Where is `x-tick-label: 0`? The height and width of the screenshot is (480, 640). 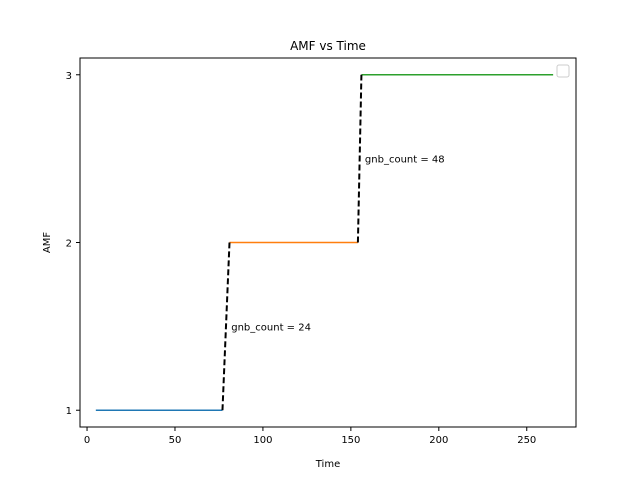 x-tick-label: 0 is located at coordinates (87, 440).